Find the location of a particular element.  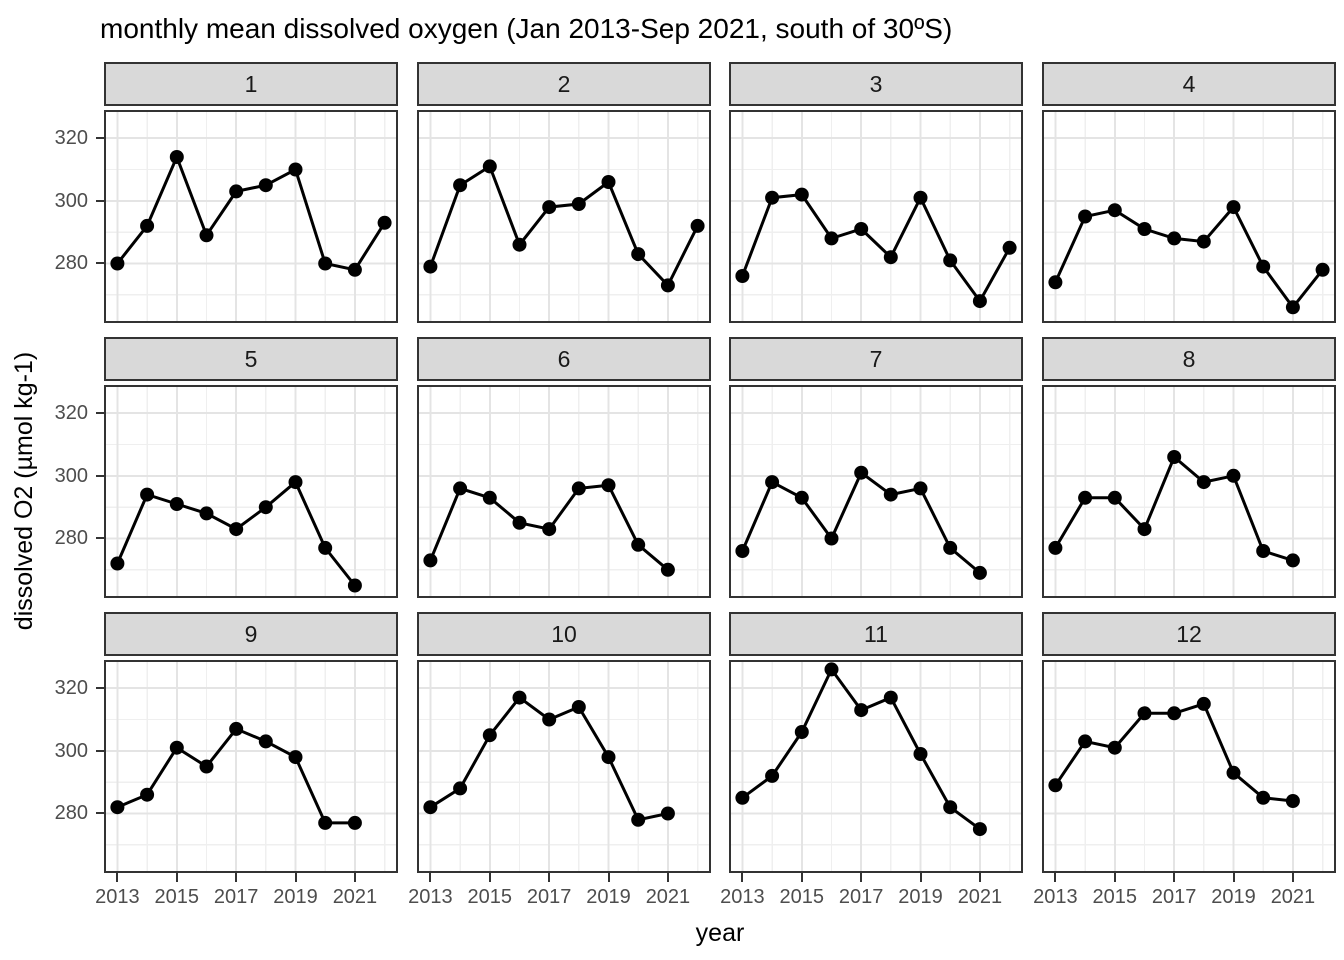

facet-strip: 11 is located at coordinates (876, 634).